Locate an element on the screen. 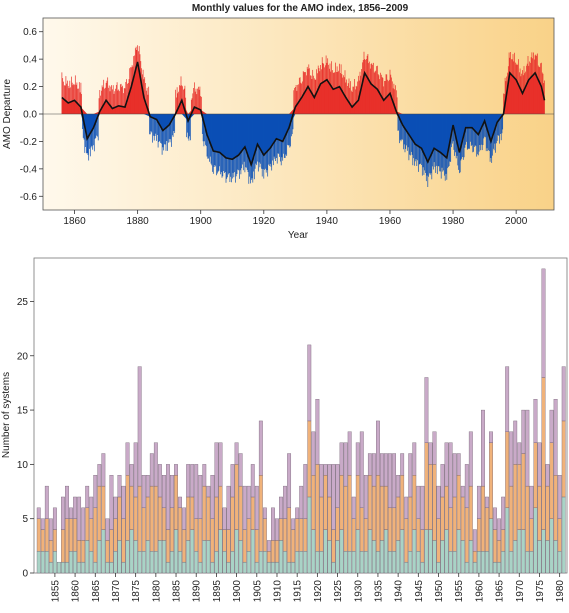 The image size is (569, 613). systems-x-tick-label: 1930 is located at coordinates (358, 591).